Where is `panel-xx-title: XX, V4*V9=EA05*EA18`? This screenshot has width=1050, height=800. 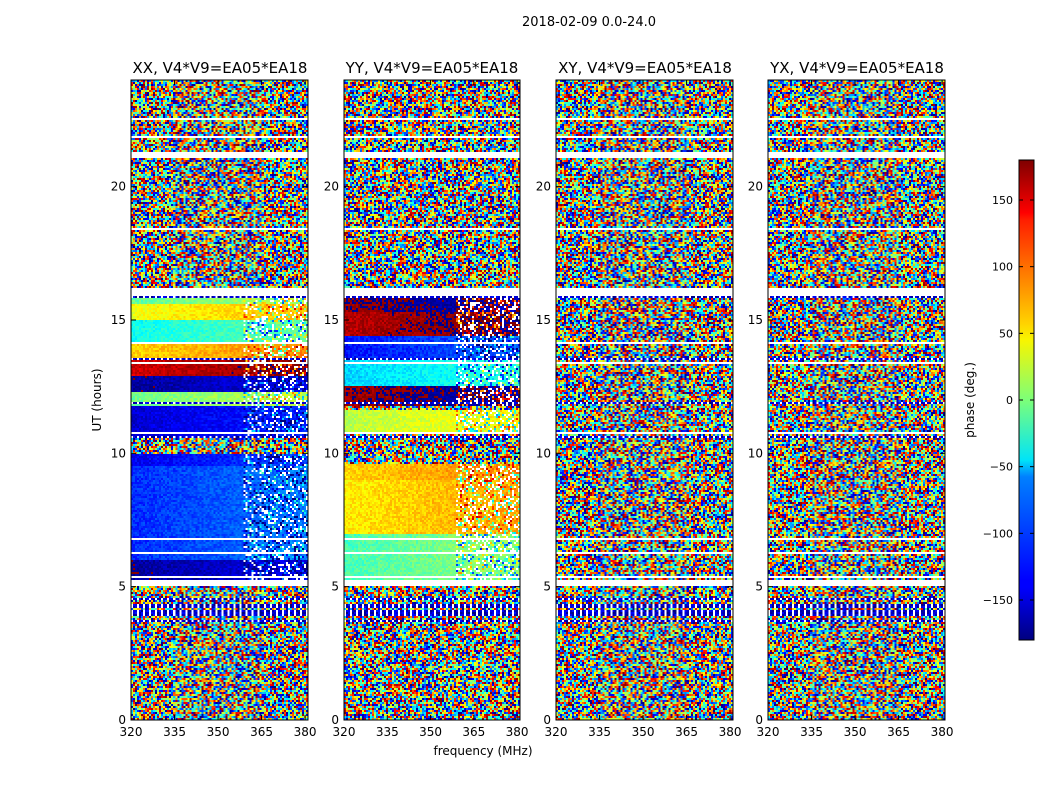 panel-xx-title: XX, V4*V9=EA05*EA18 is located at coordinates (220, 68).